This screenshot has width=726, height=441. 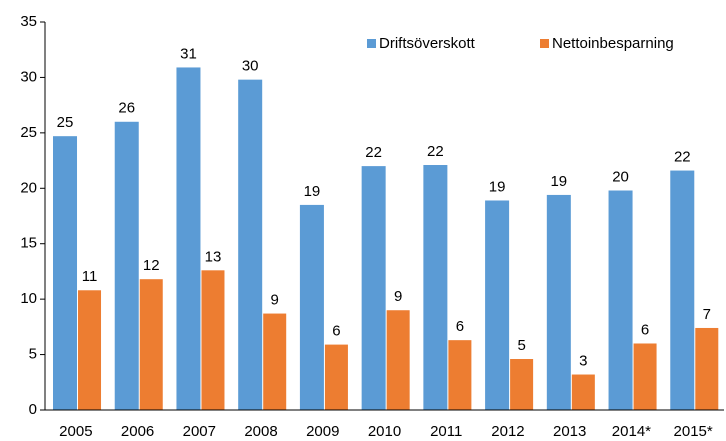 I want to click on data-label: 25, so click(x=65, y=122).